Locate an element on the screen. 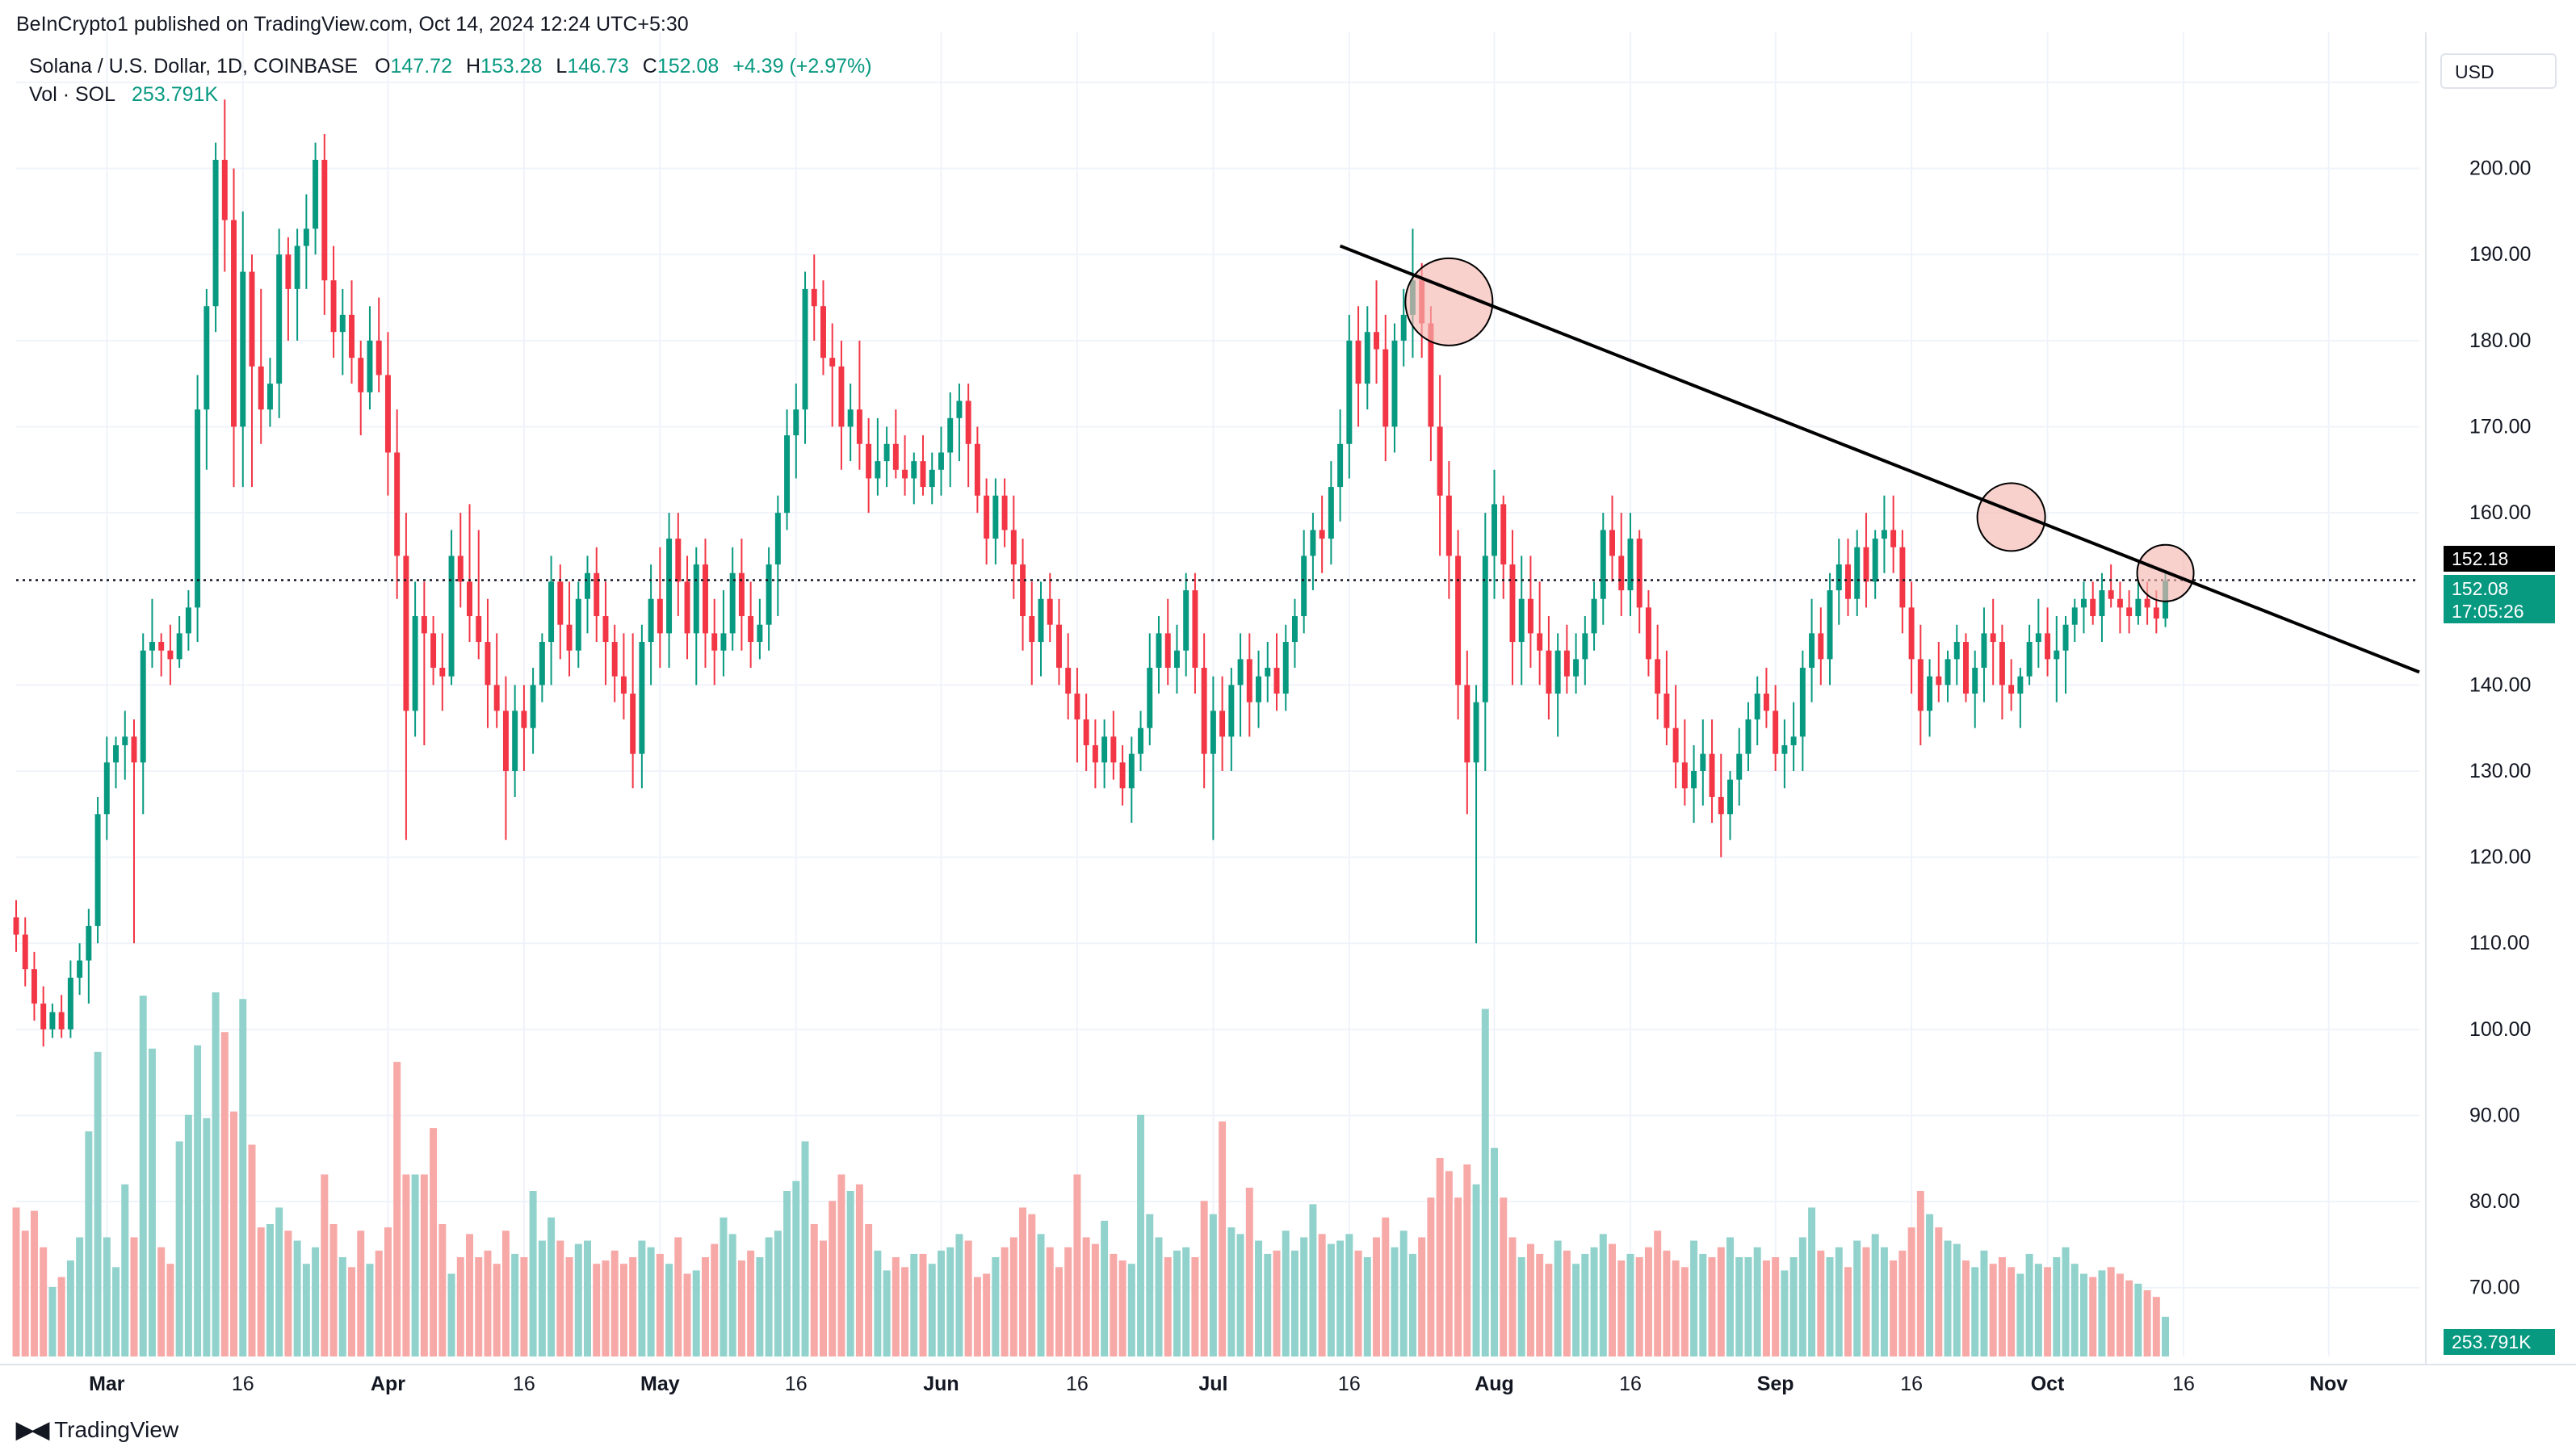 The width and height of the screenshot is (2576, 1455). time-axis-label: 16 is located at coordinates (2183, 1384).